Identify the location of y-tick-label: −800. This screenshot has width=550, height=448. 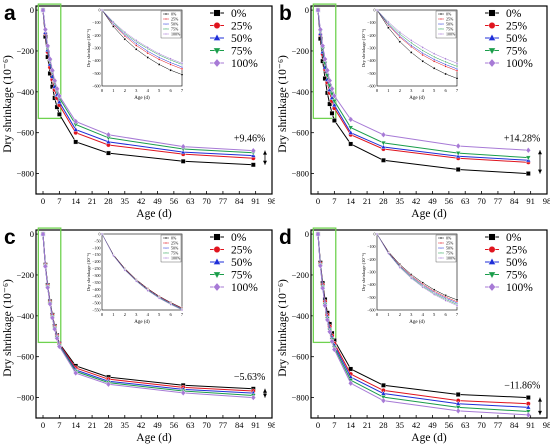
(300, 398).